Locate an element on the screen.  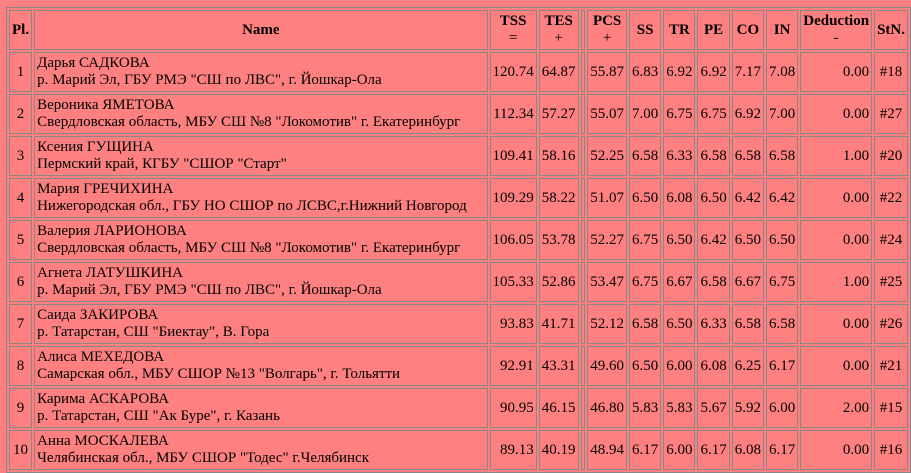
tr-cell: 6.75 is located at coordinates (679, 114).